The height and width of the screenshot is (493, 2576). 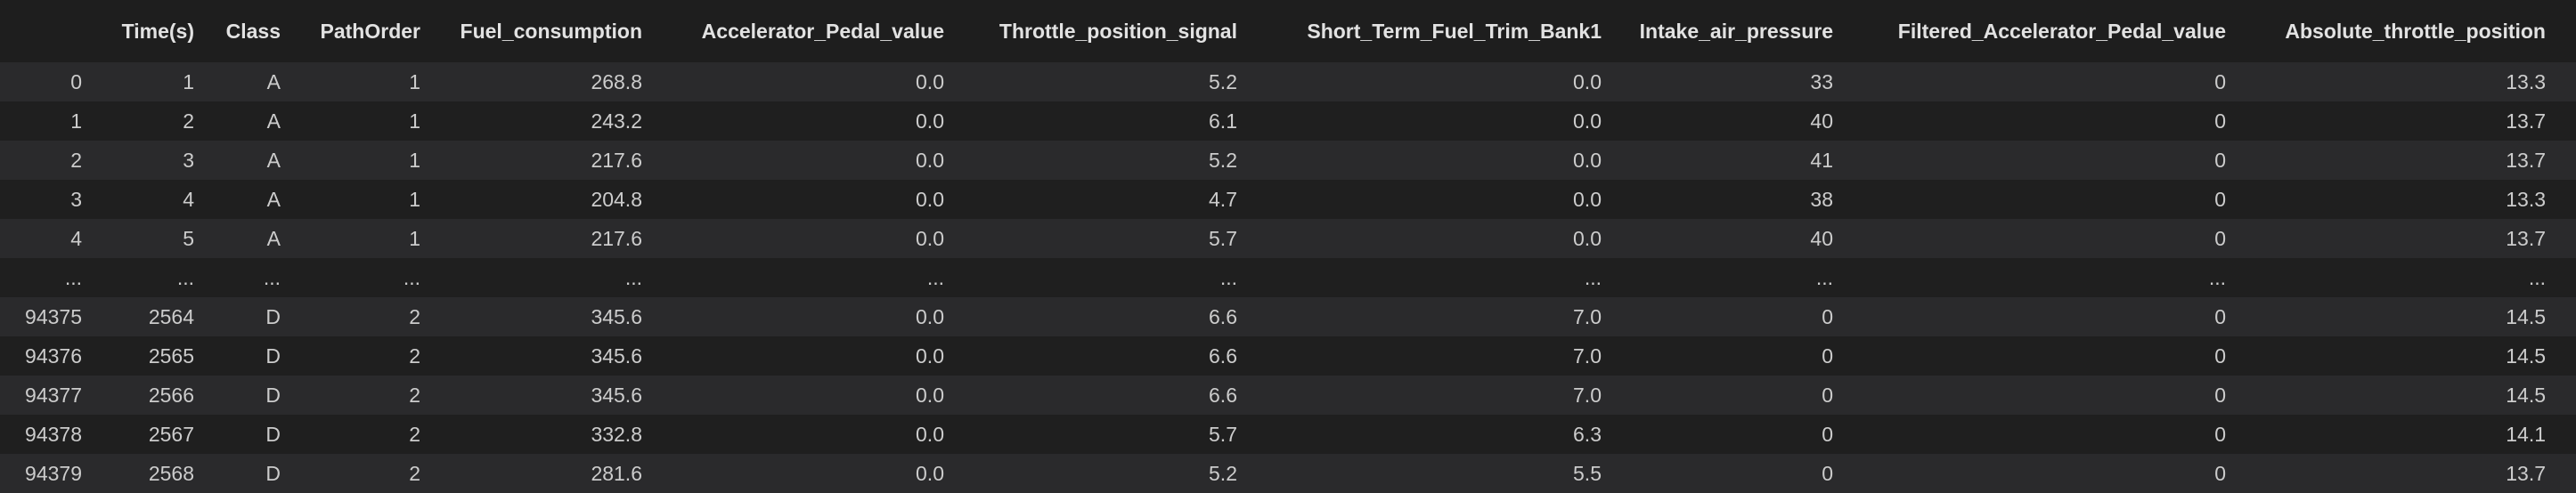 I want to click on table-cell: 6.1, so click(x=1107, y=121).